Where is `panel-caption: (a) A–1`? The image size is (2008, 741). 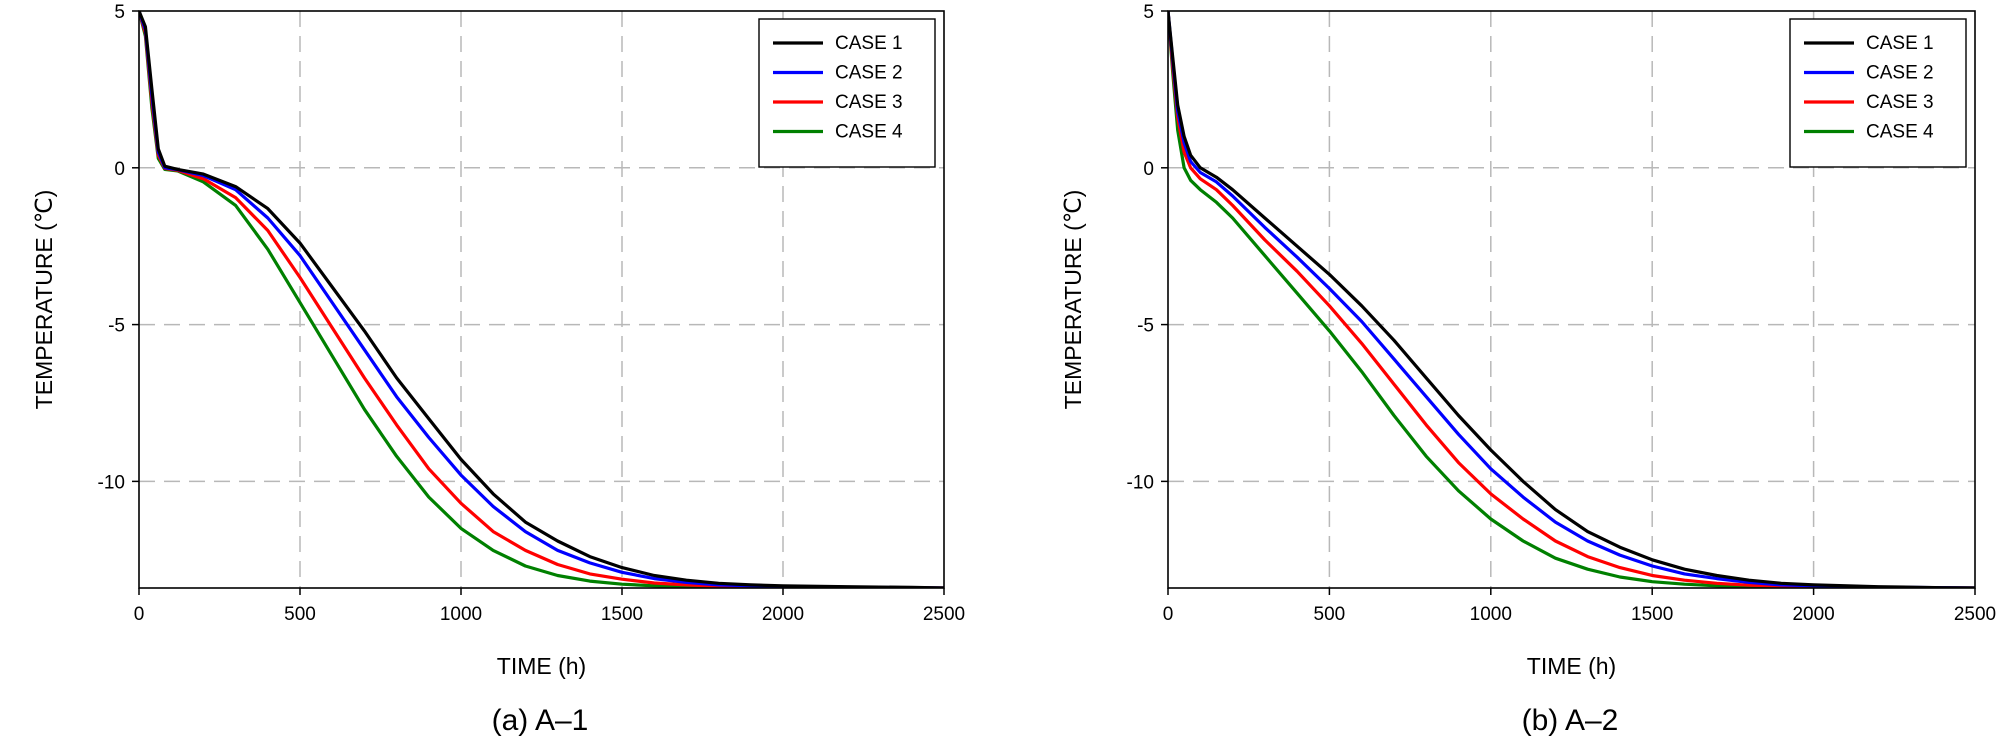 panel-caption: (a) A–1 is located at coordinates (540, 720).